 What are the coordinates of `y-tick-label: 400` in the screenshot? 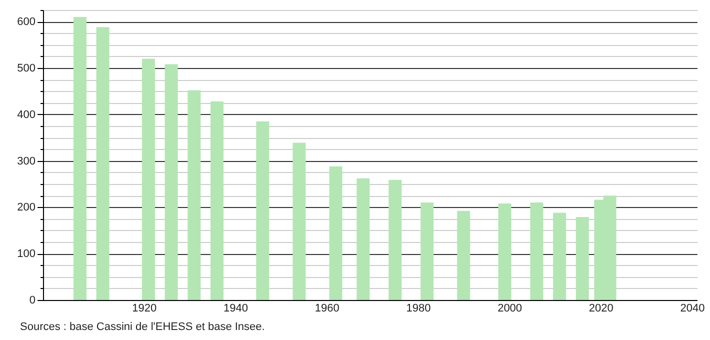 It's located at (26, 114).